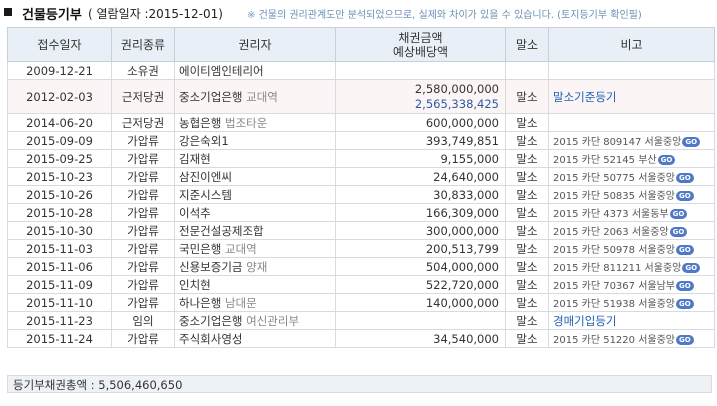  I want to click on total-claims-label: 등기부채권총액, so click(50, 385).